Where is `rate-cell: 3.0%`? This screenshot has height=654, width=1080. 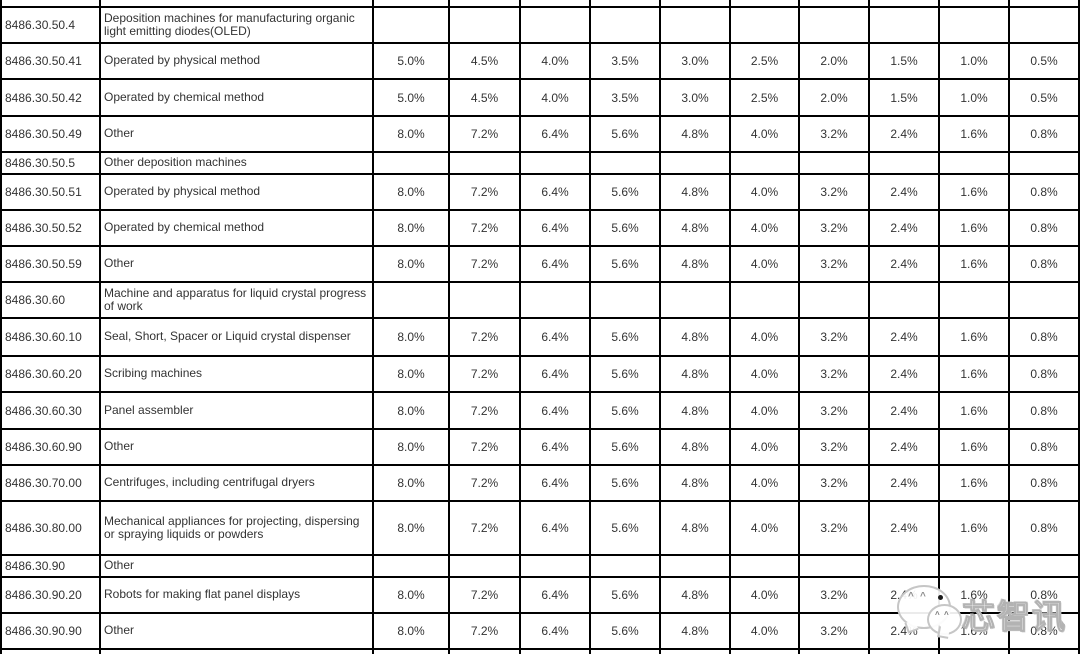
rate-cell: 3.0% is located at coordinates (695, 61).